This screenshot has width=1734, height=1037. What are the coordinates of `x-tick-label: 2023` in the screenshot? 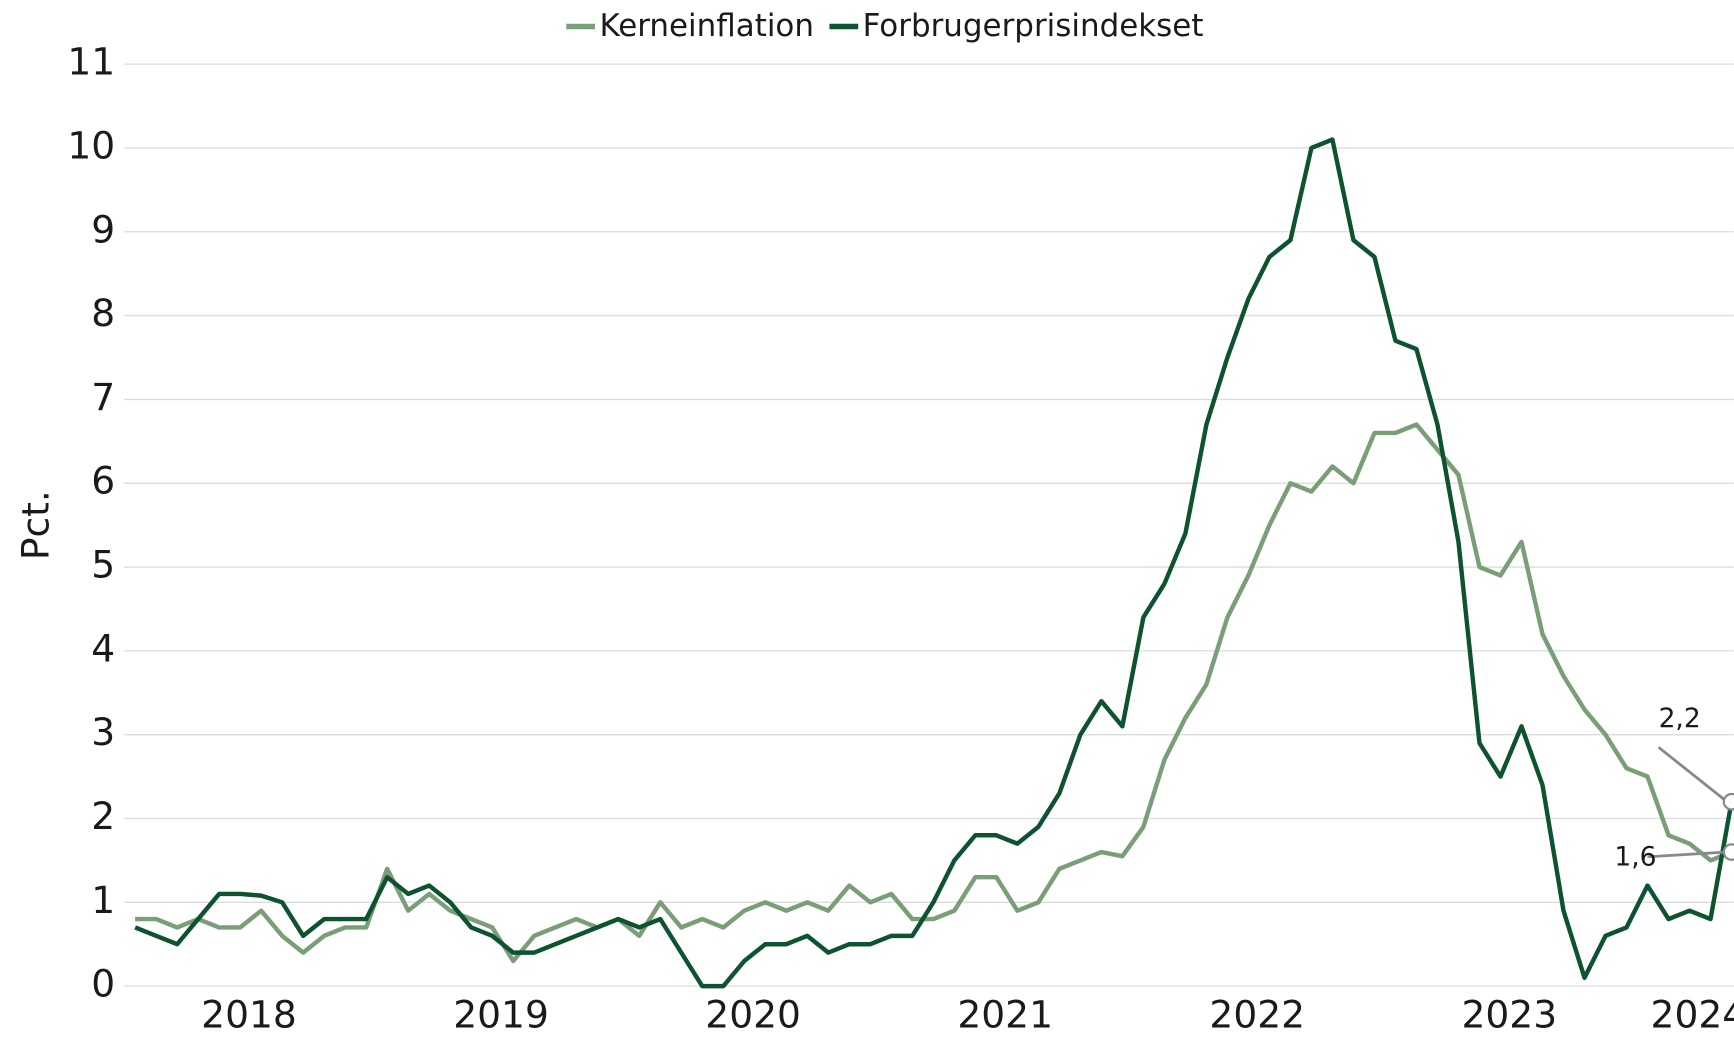 It's located at (1510, 1015).